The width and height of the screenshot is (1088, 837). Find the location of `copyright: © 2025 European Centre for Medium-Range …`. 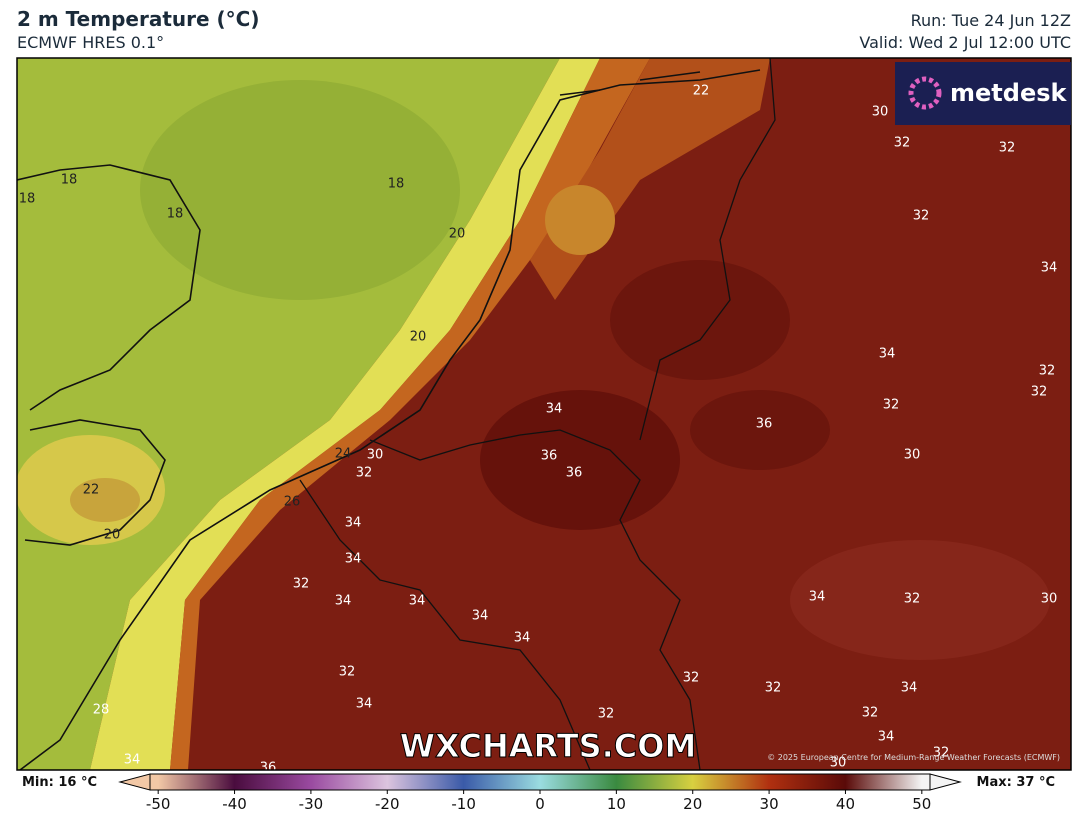

copyright: © 2025 European Centre for Medium-Range … is located at coordinates (913, 757).